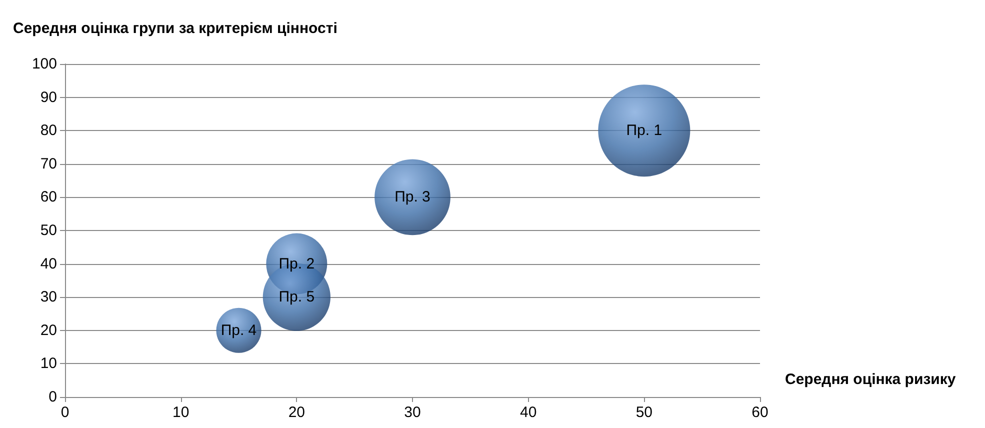  What do you see at coordinates (175, 28) in the screenshot?
I see `y-axis-title: Середня оцінка групи за критерієм цінності` at bounding box center [175, 28].